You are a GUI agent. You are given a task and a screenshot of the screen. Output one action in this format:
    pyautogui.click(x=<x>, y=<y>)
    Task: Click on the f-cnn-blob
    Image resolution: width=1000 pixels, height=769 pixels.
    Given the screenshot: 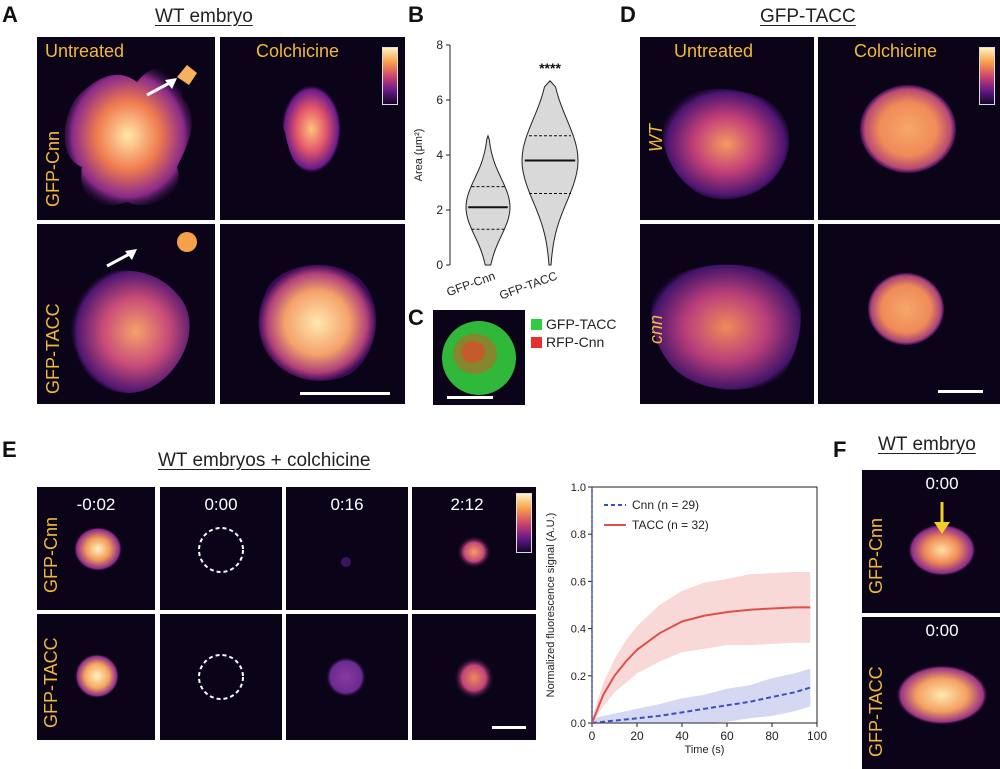 What is the action you would take?
    pyautogui.click(x=942, y=550)
    